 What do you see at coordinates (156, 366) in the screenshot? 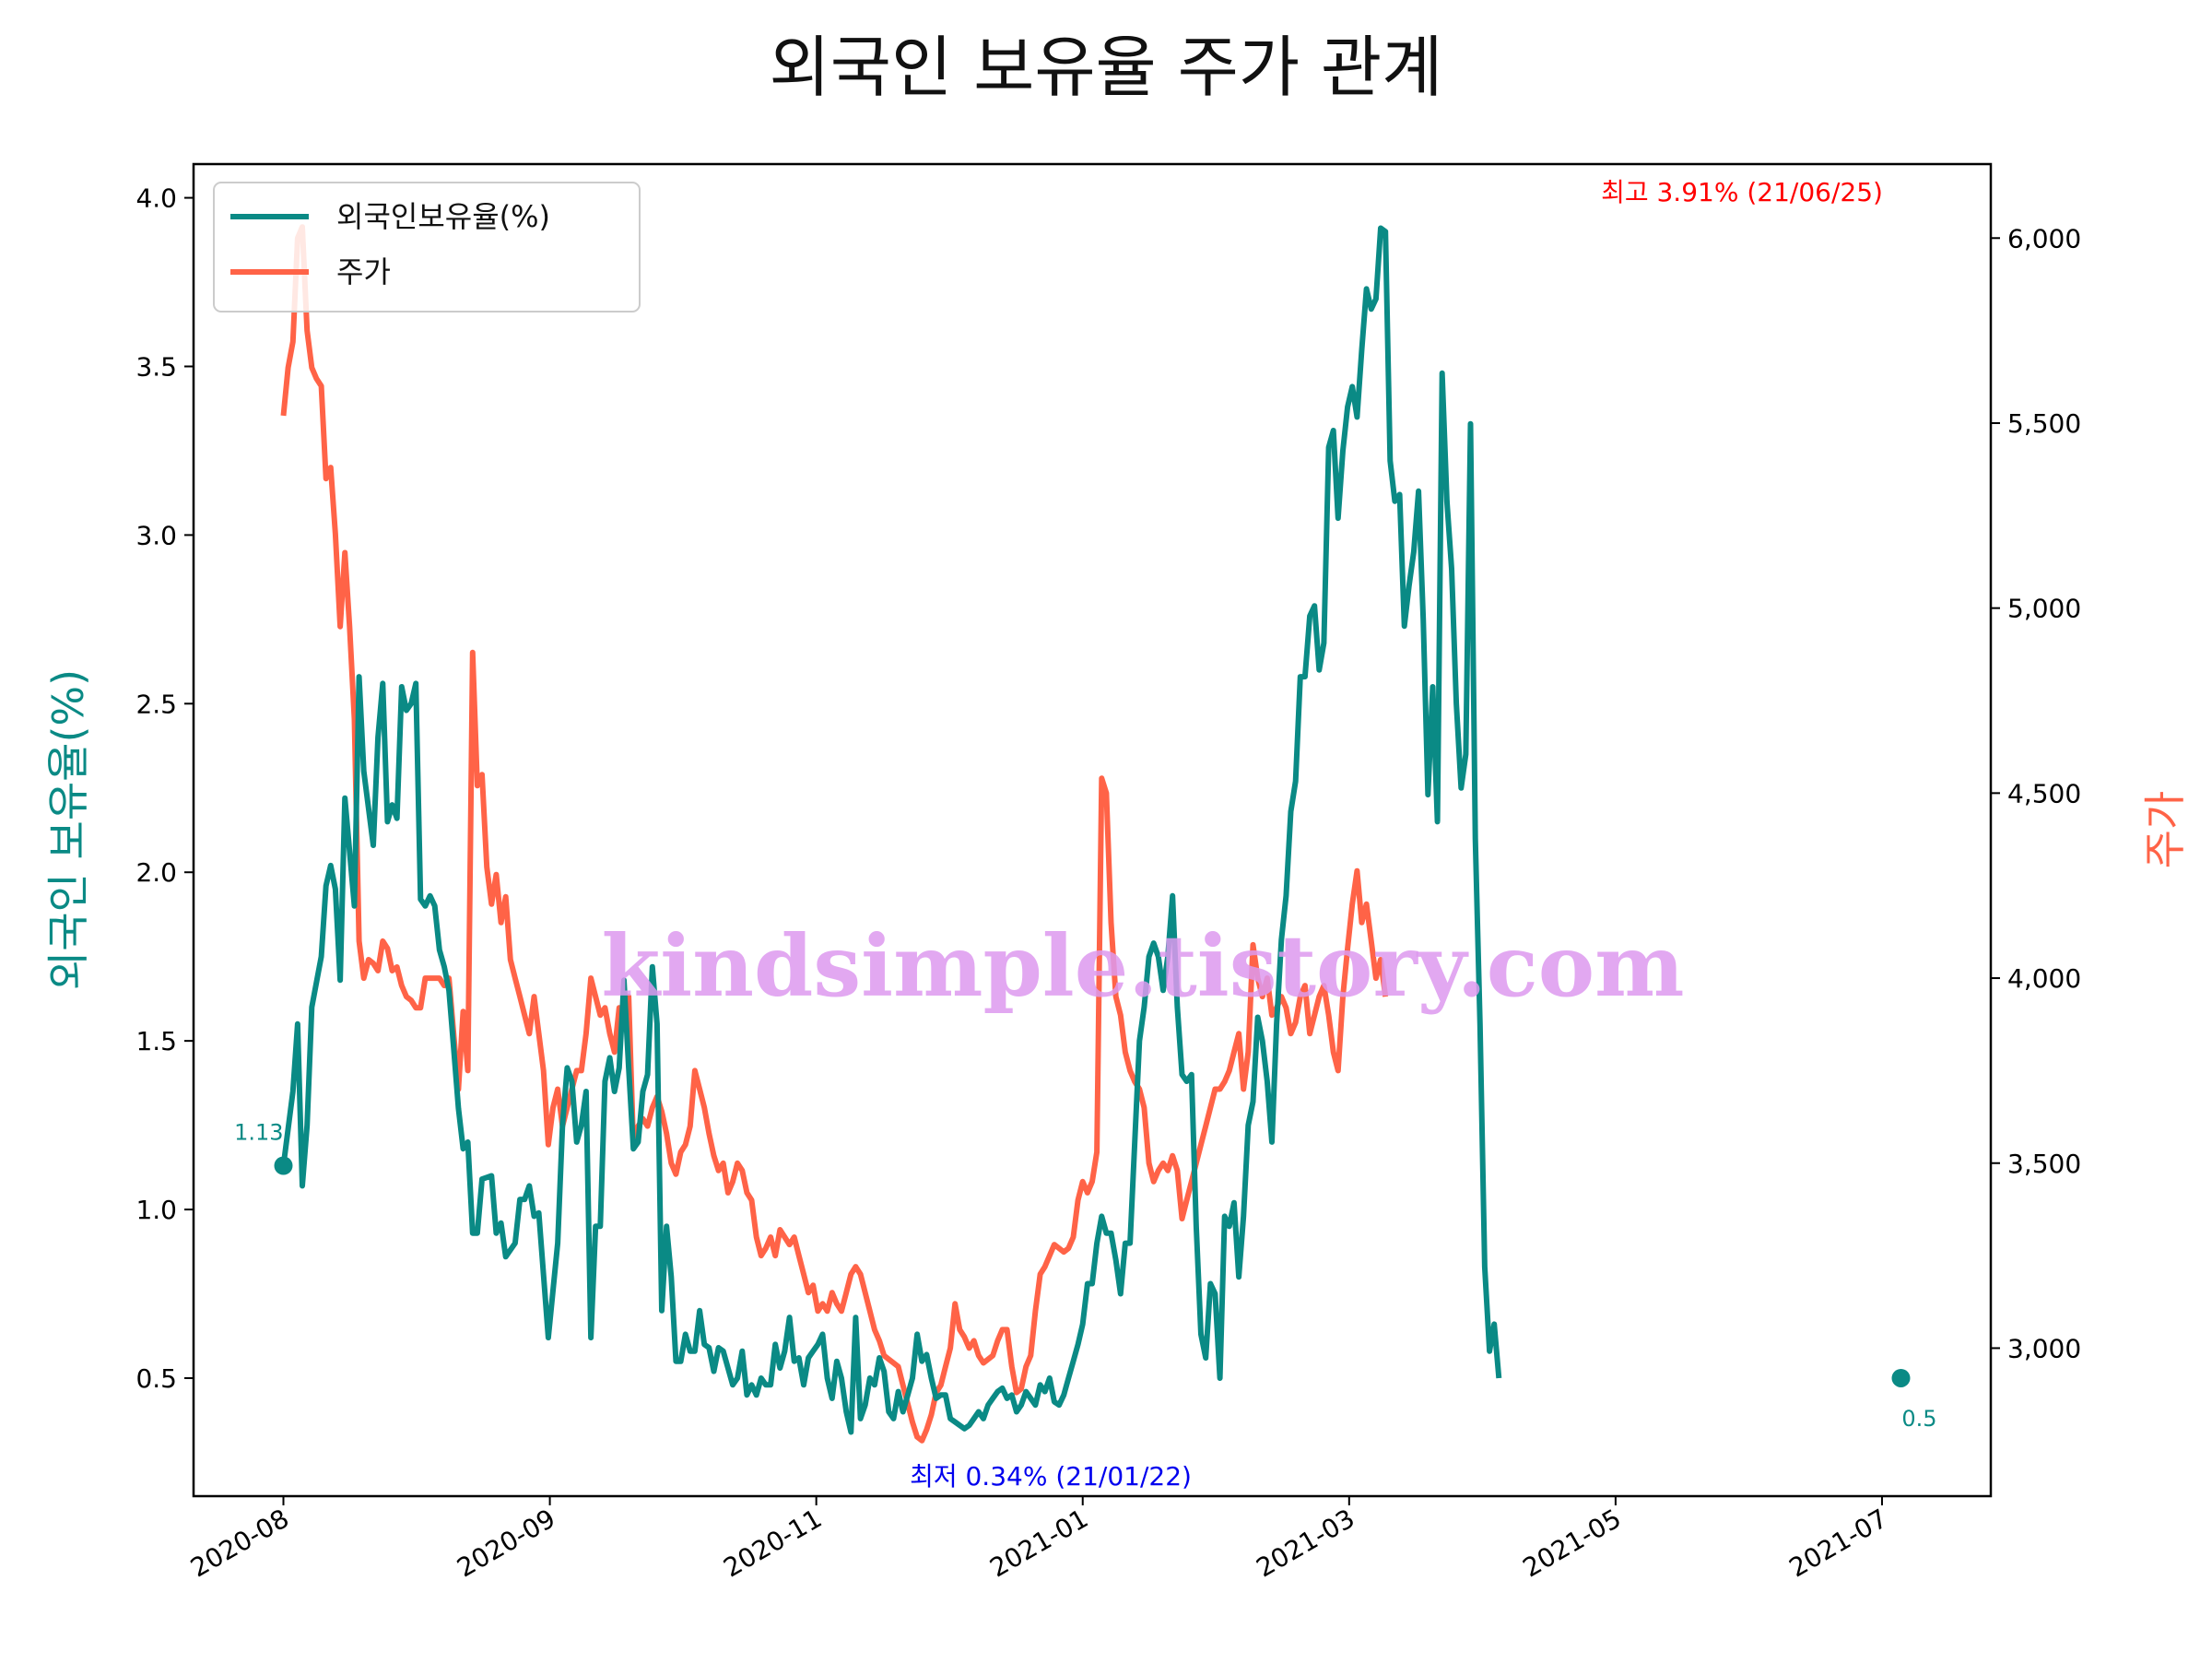
I see `left-tick-label: 3.5` at bounding box center [156, 366].